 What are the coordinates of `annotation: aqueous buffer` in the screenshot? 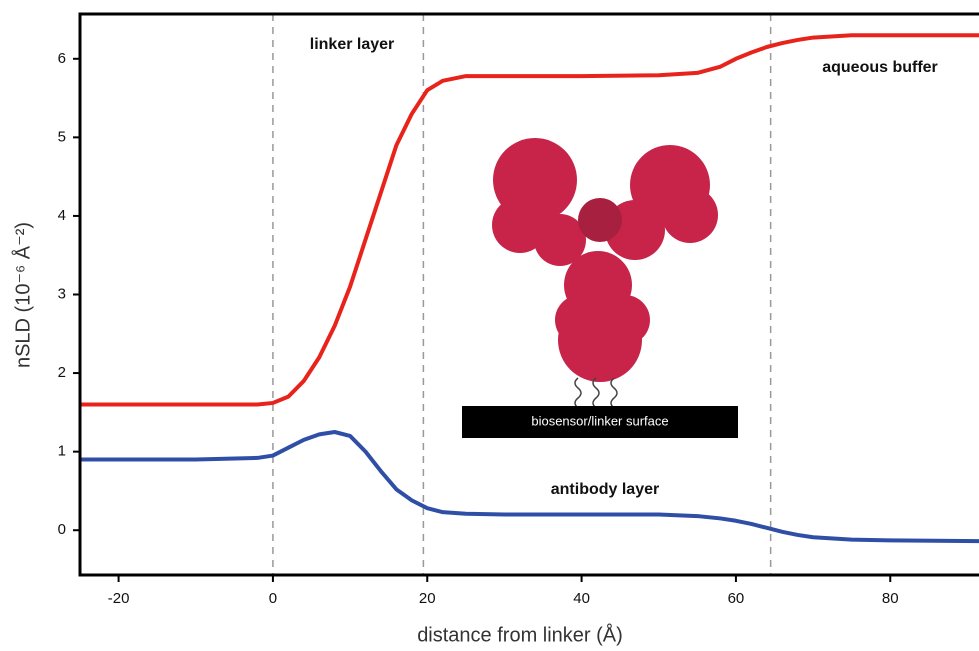 It's located at (880, 67).